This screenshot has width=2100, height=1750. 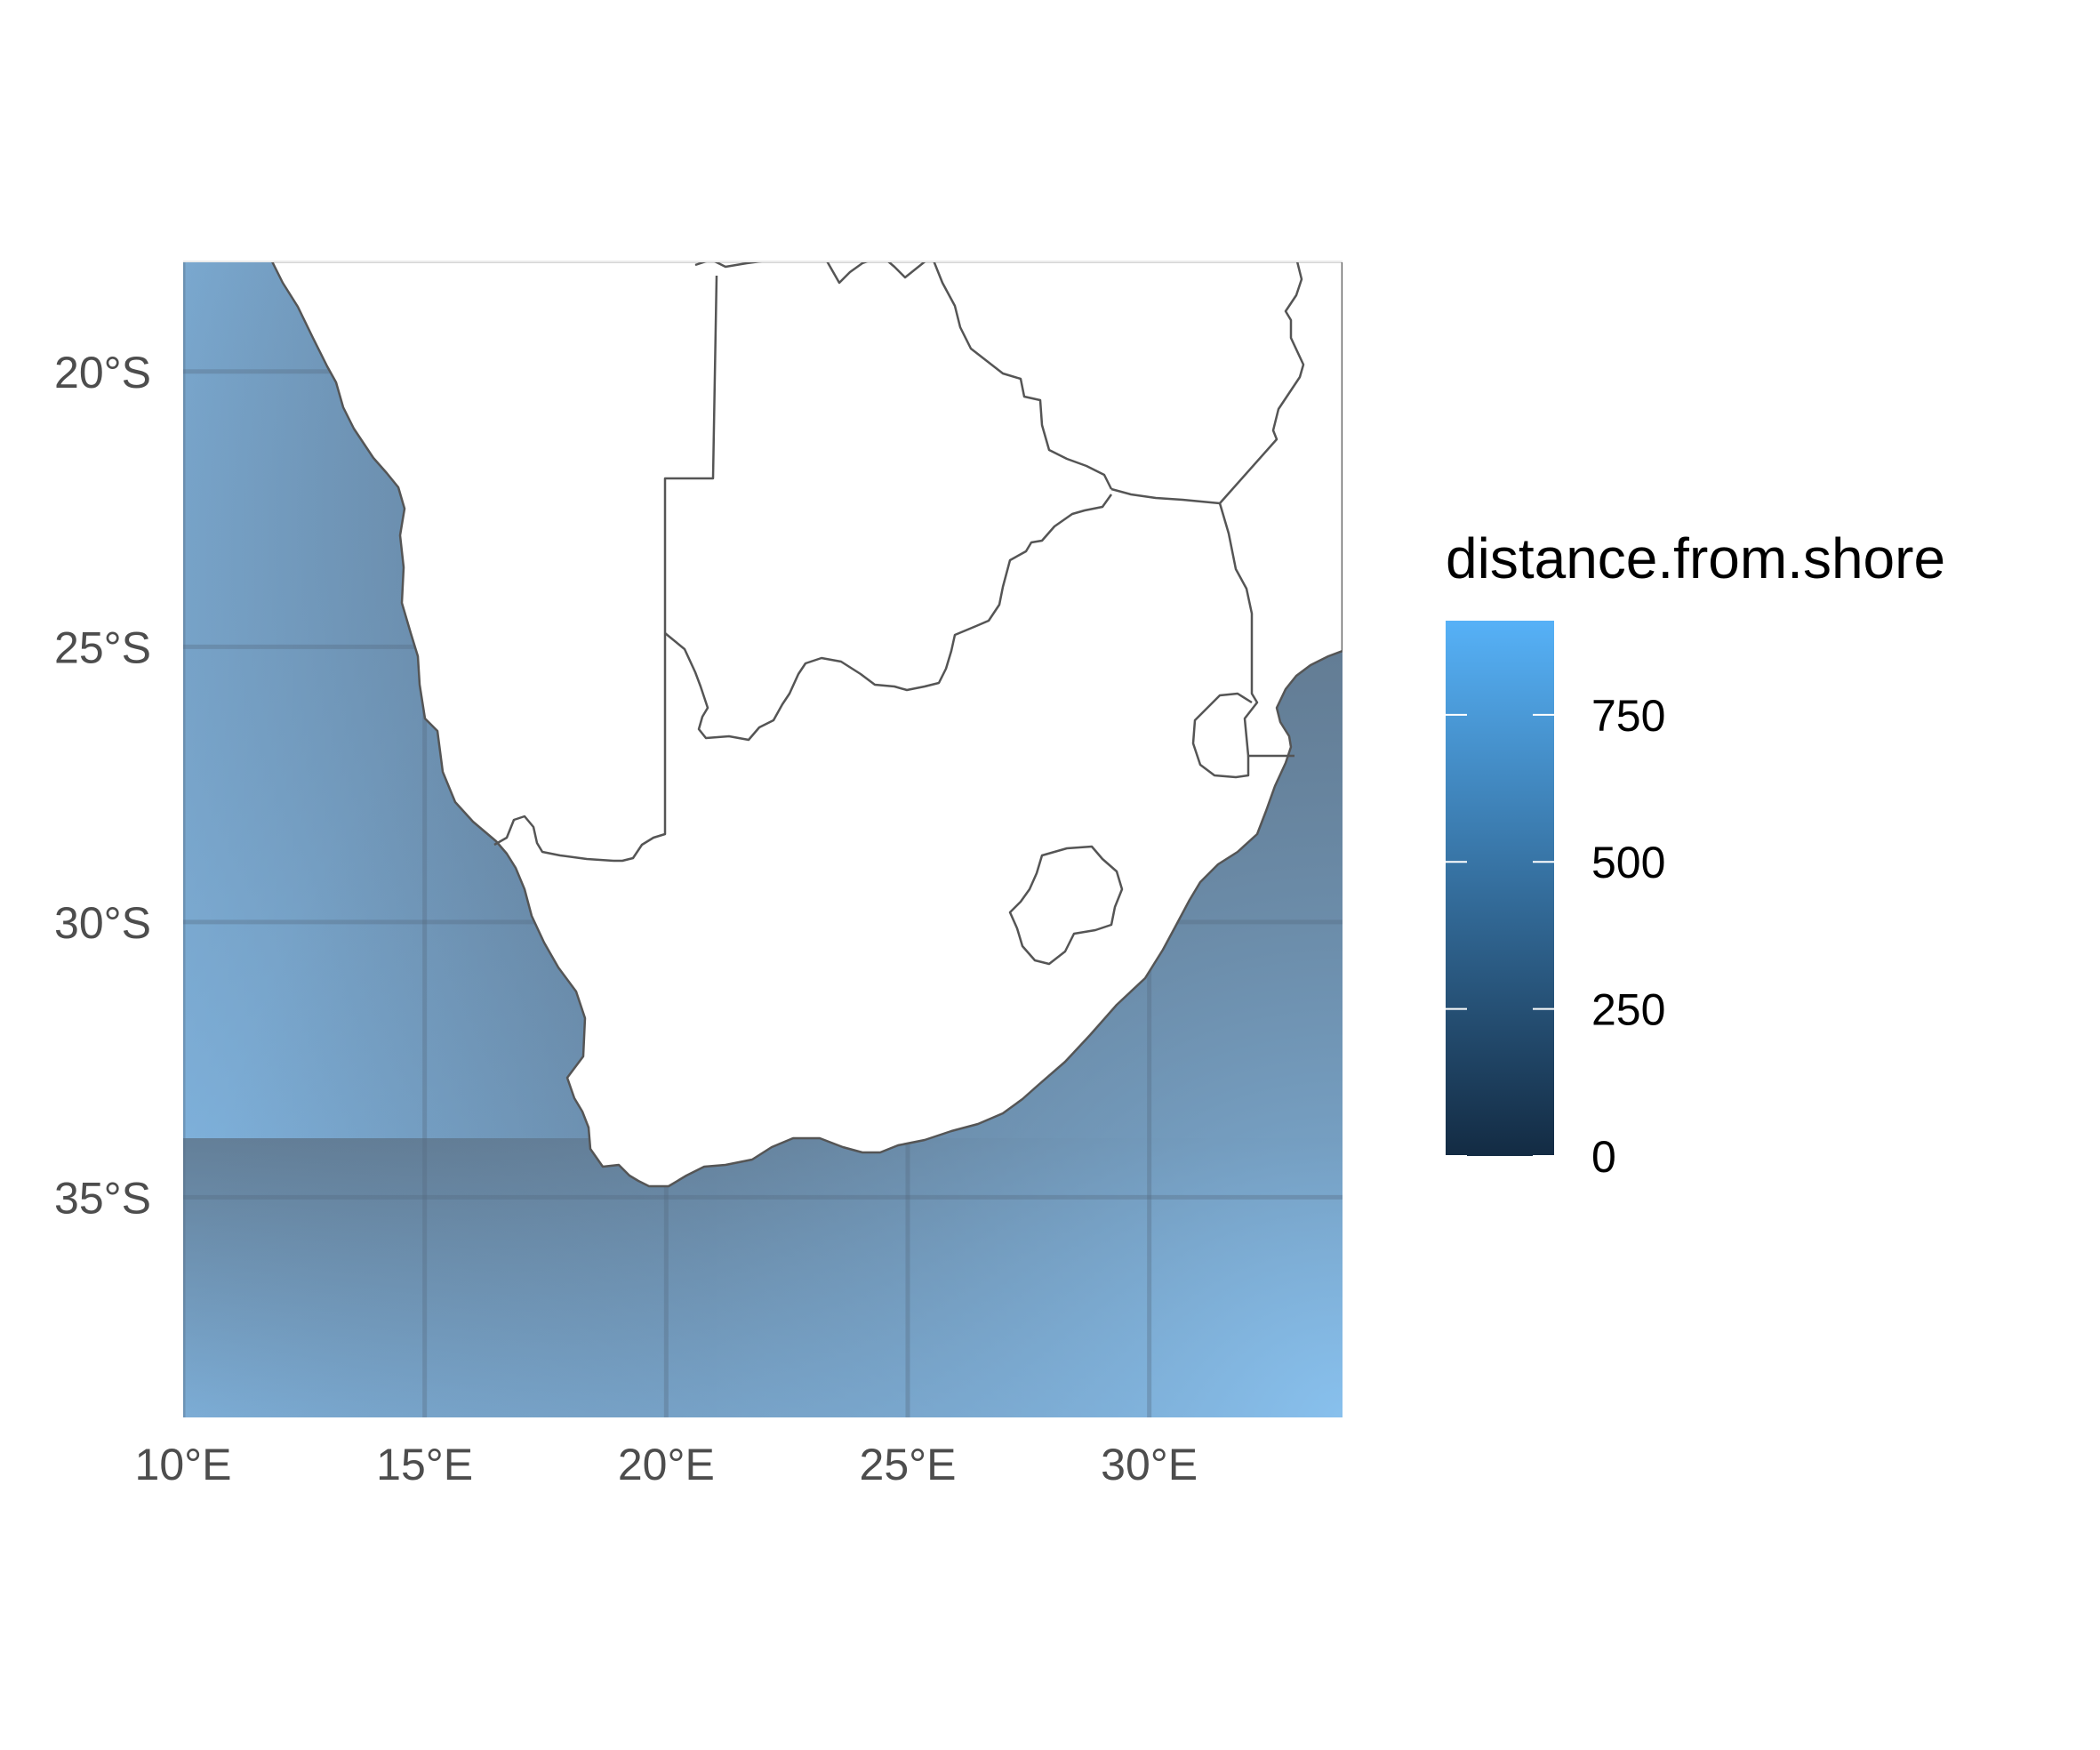 I want to click on y-tick-label: 35°S, so click(x=103, y=1198).